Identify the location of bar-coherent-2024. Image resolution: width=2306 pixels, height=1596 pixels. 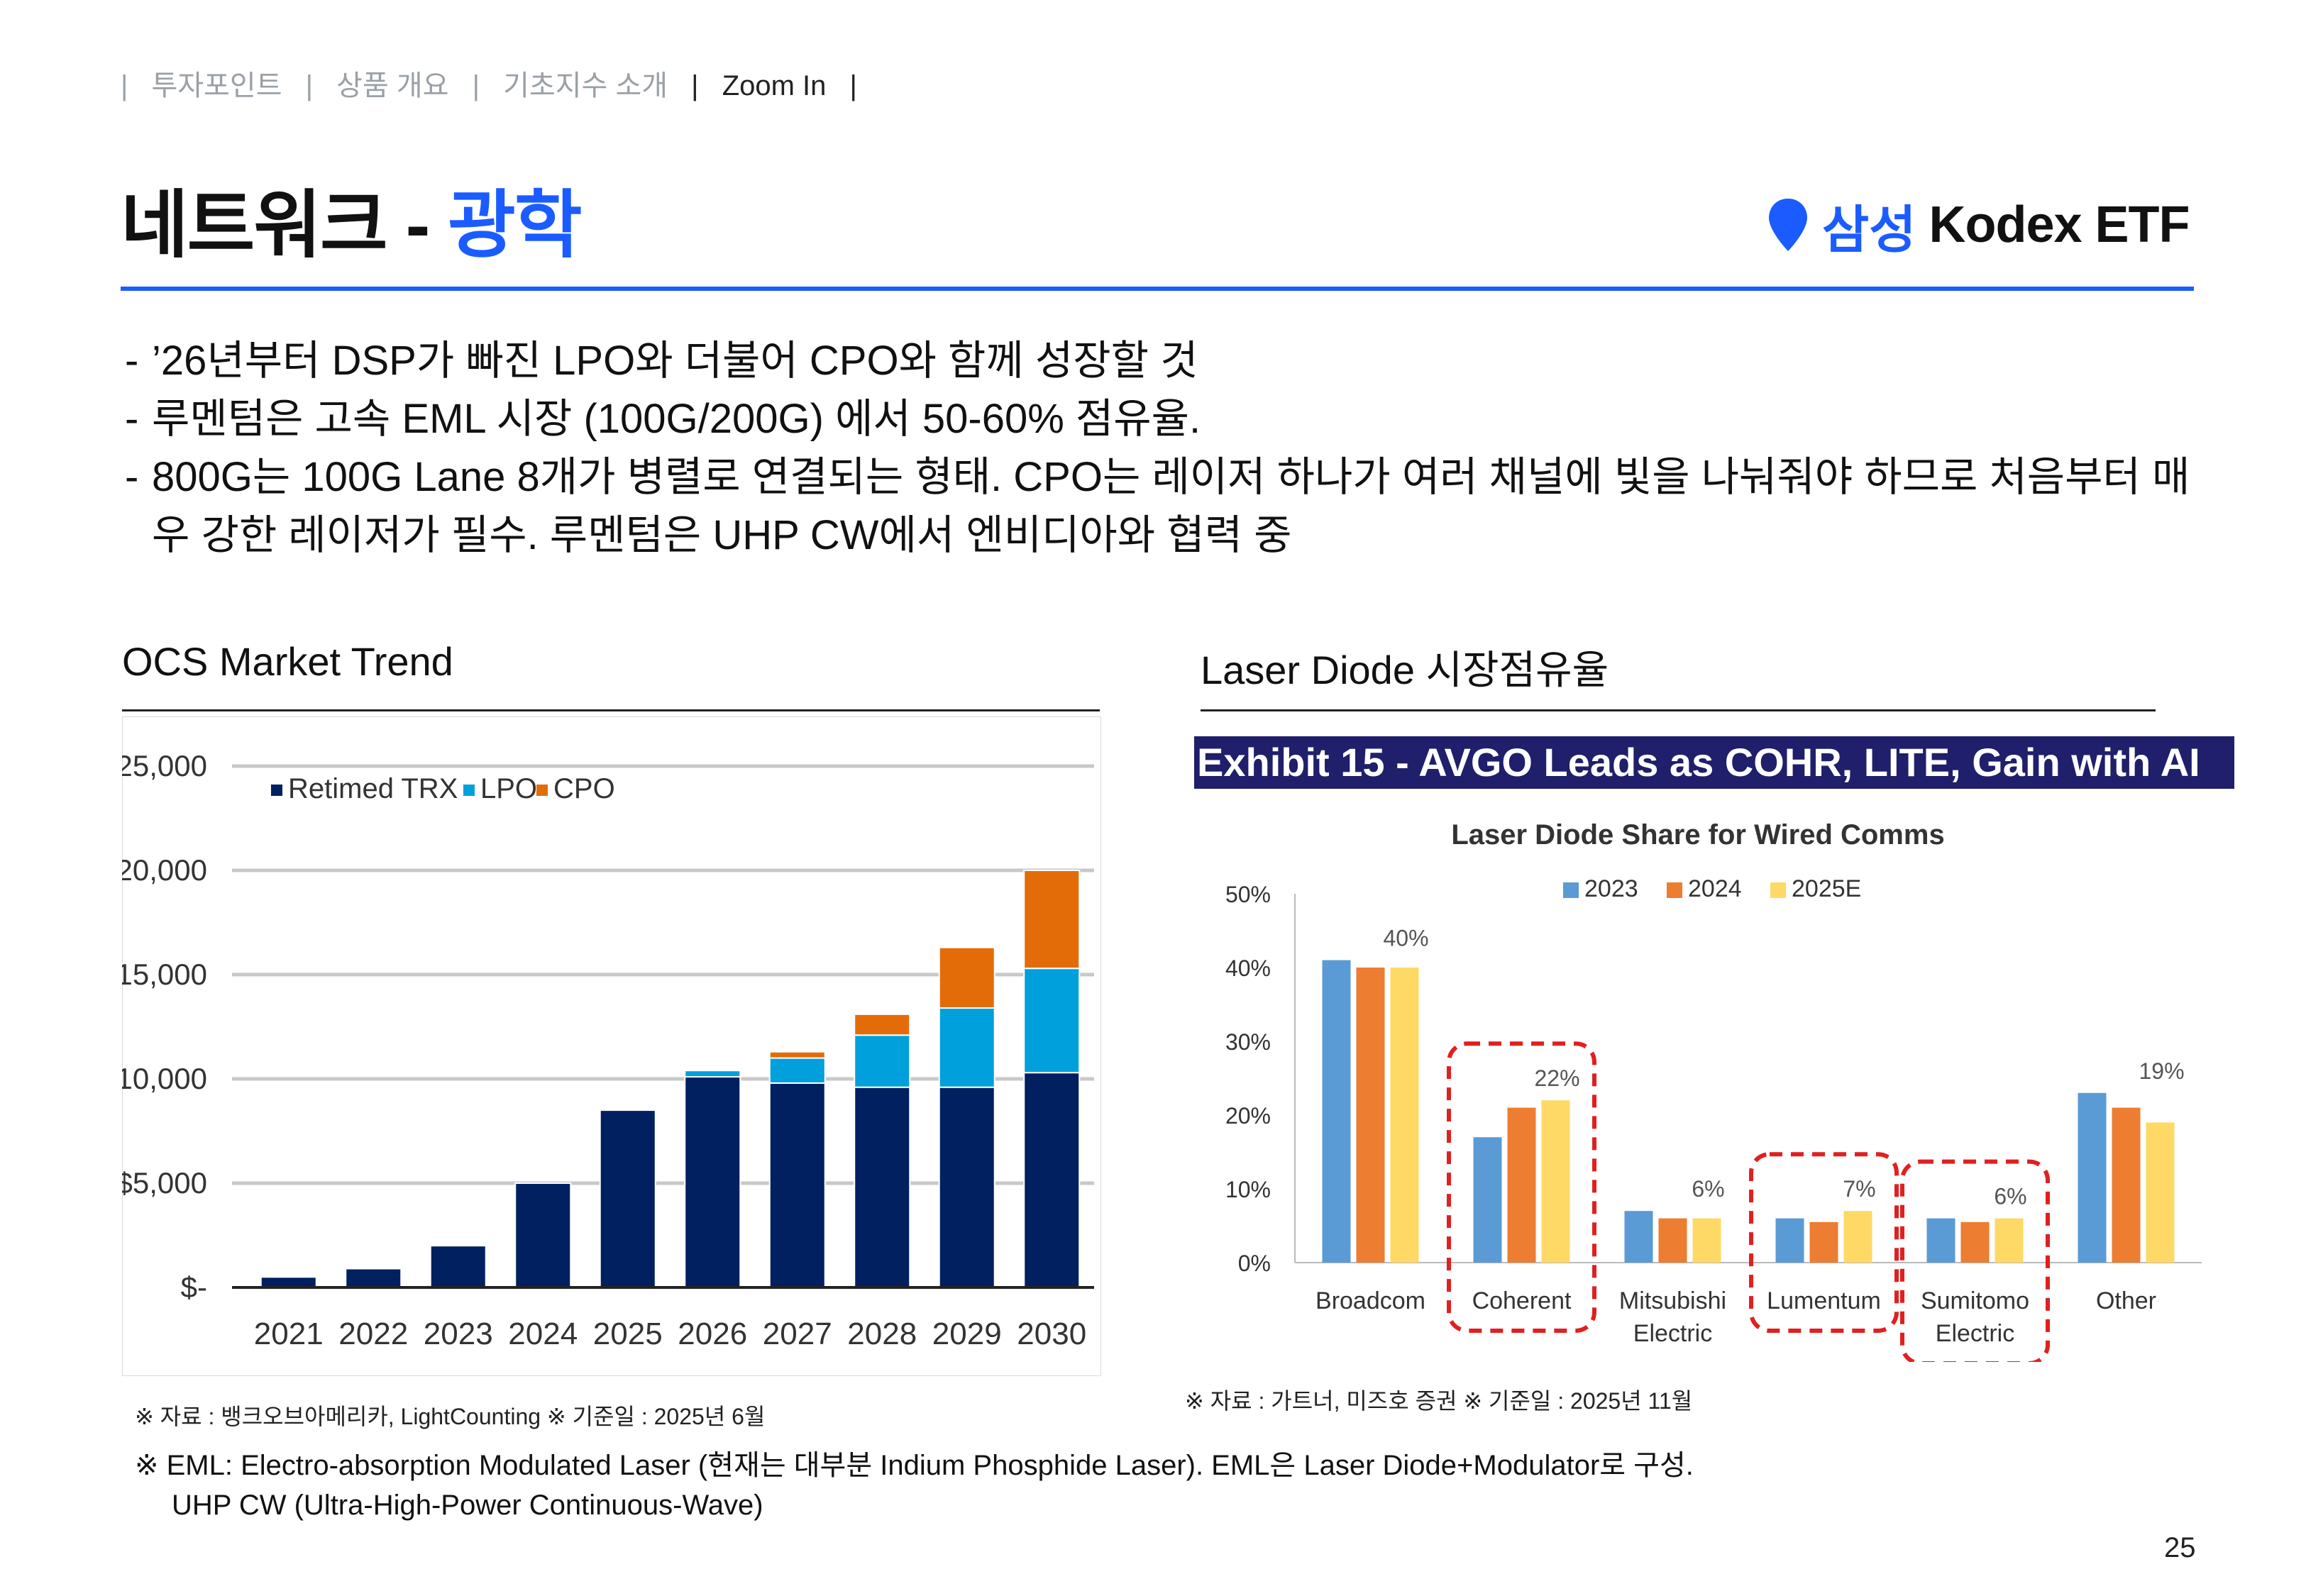
(1521, 1185).